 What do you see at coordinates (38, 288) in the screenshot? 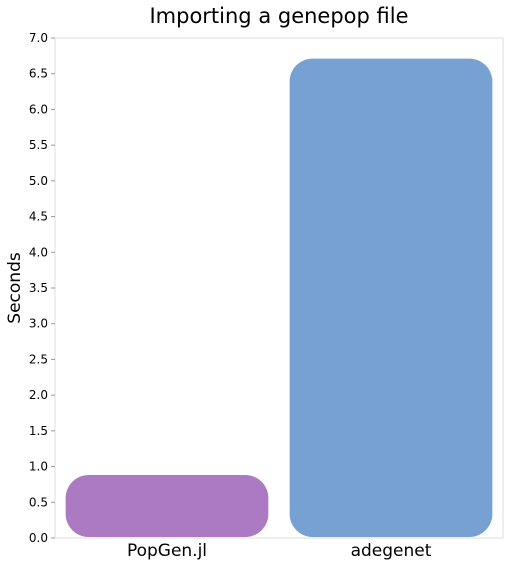
I see `y-tick-label: 3.5` at bounding box center [38, 288].